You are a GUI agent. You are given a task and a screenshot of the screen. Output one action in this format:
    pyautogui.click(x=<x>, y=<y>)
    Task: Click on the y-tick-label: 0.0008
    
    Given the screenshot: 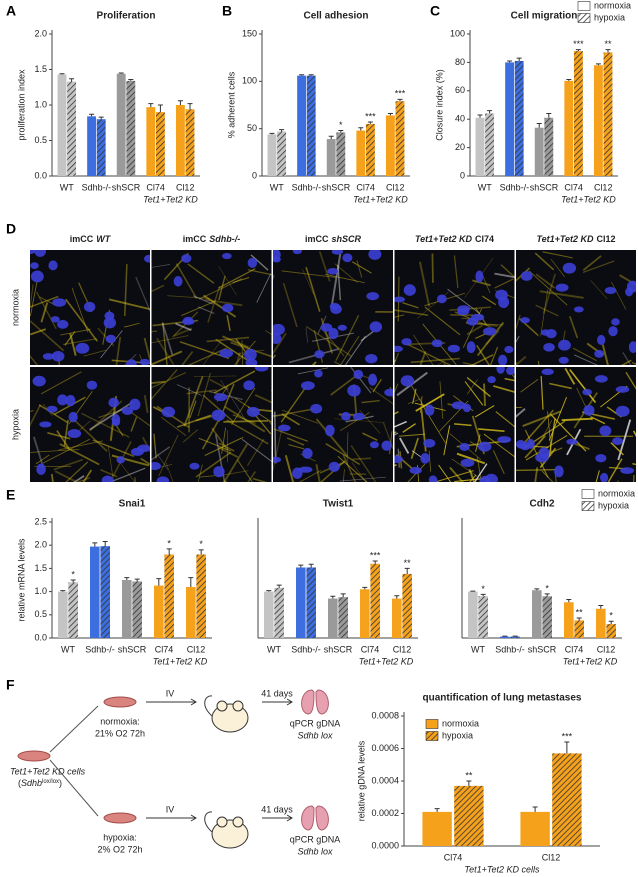 What is the action you would take?
    pyautogui.click(x=385, y=715)
    